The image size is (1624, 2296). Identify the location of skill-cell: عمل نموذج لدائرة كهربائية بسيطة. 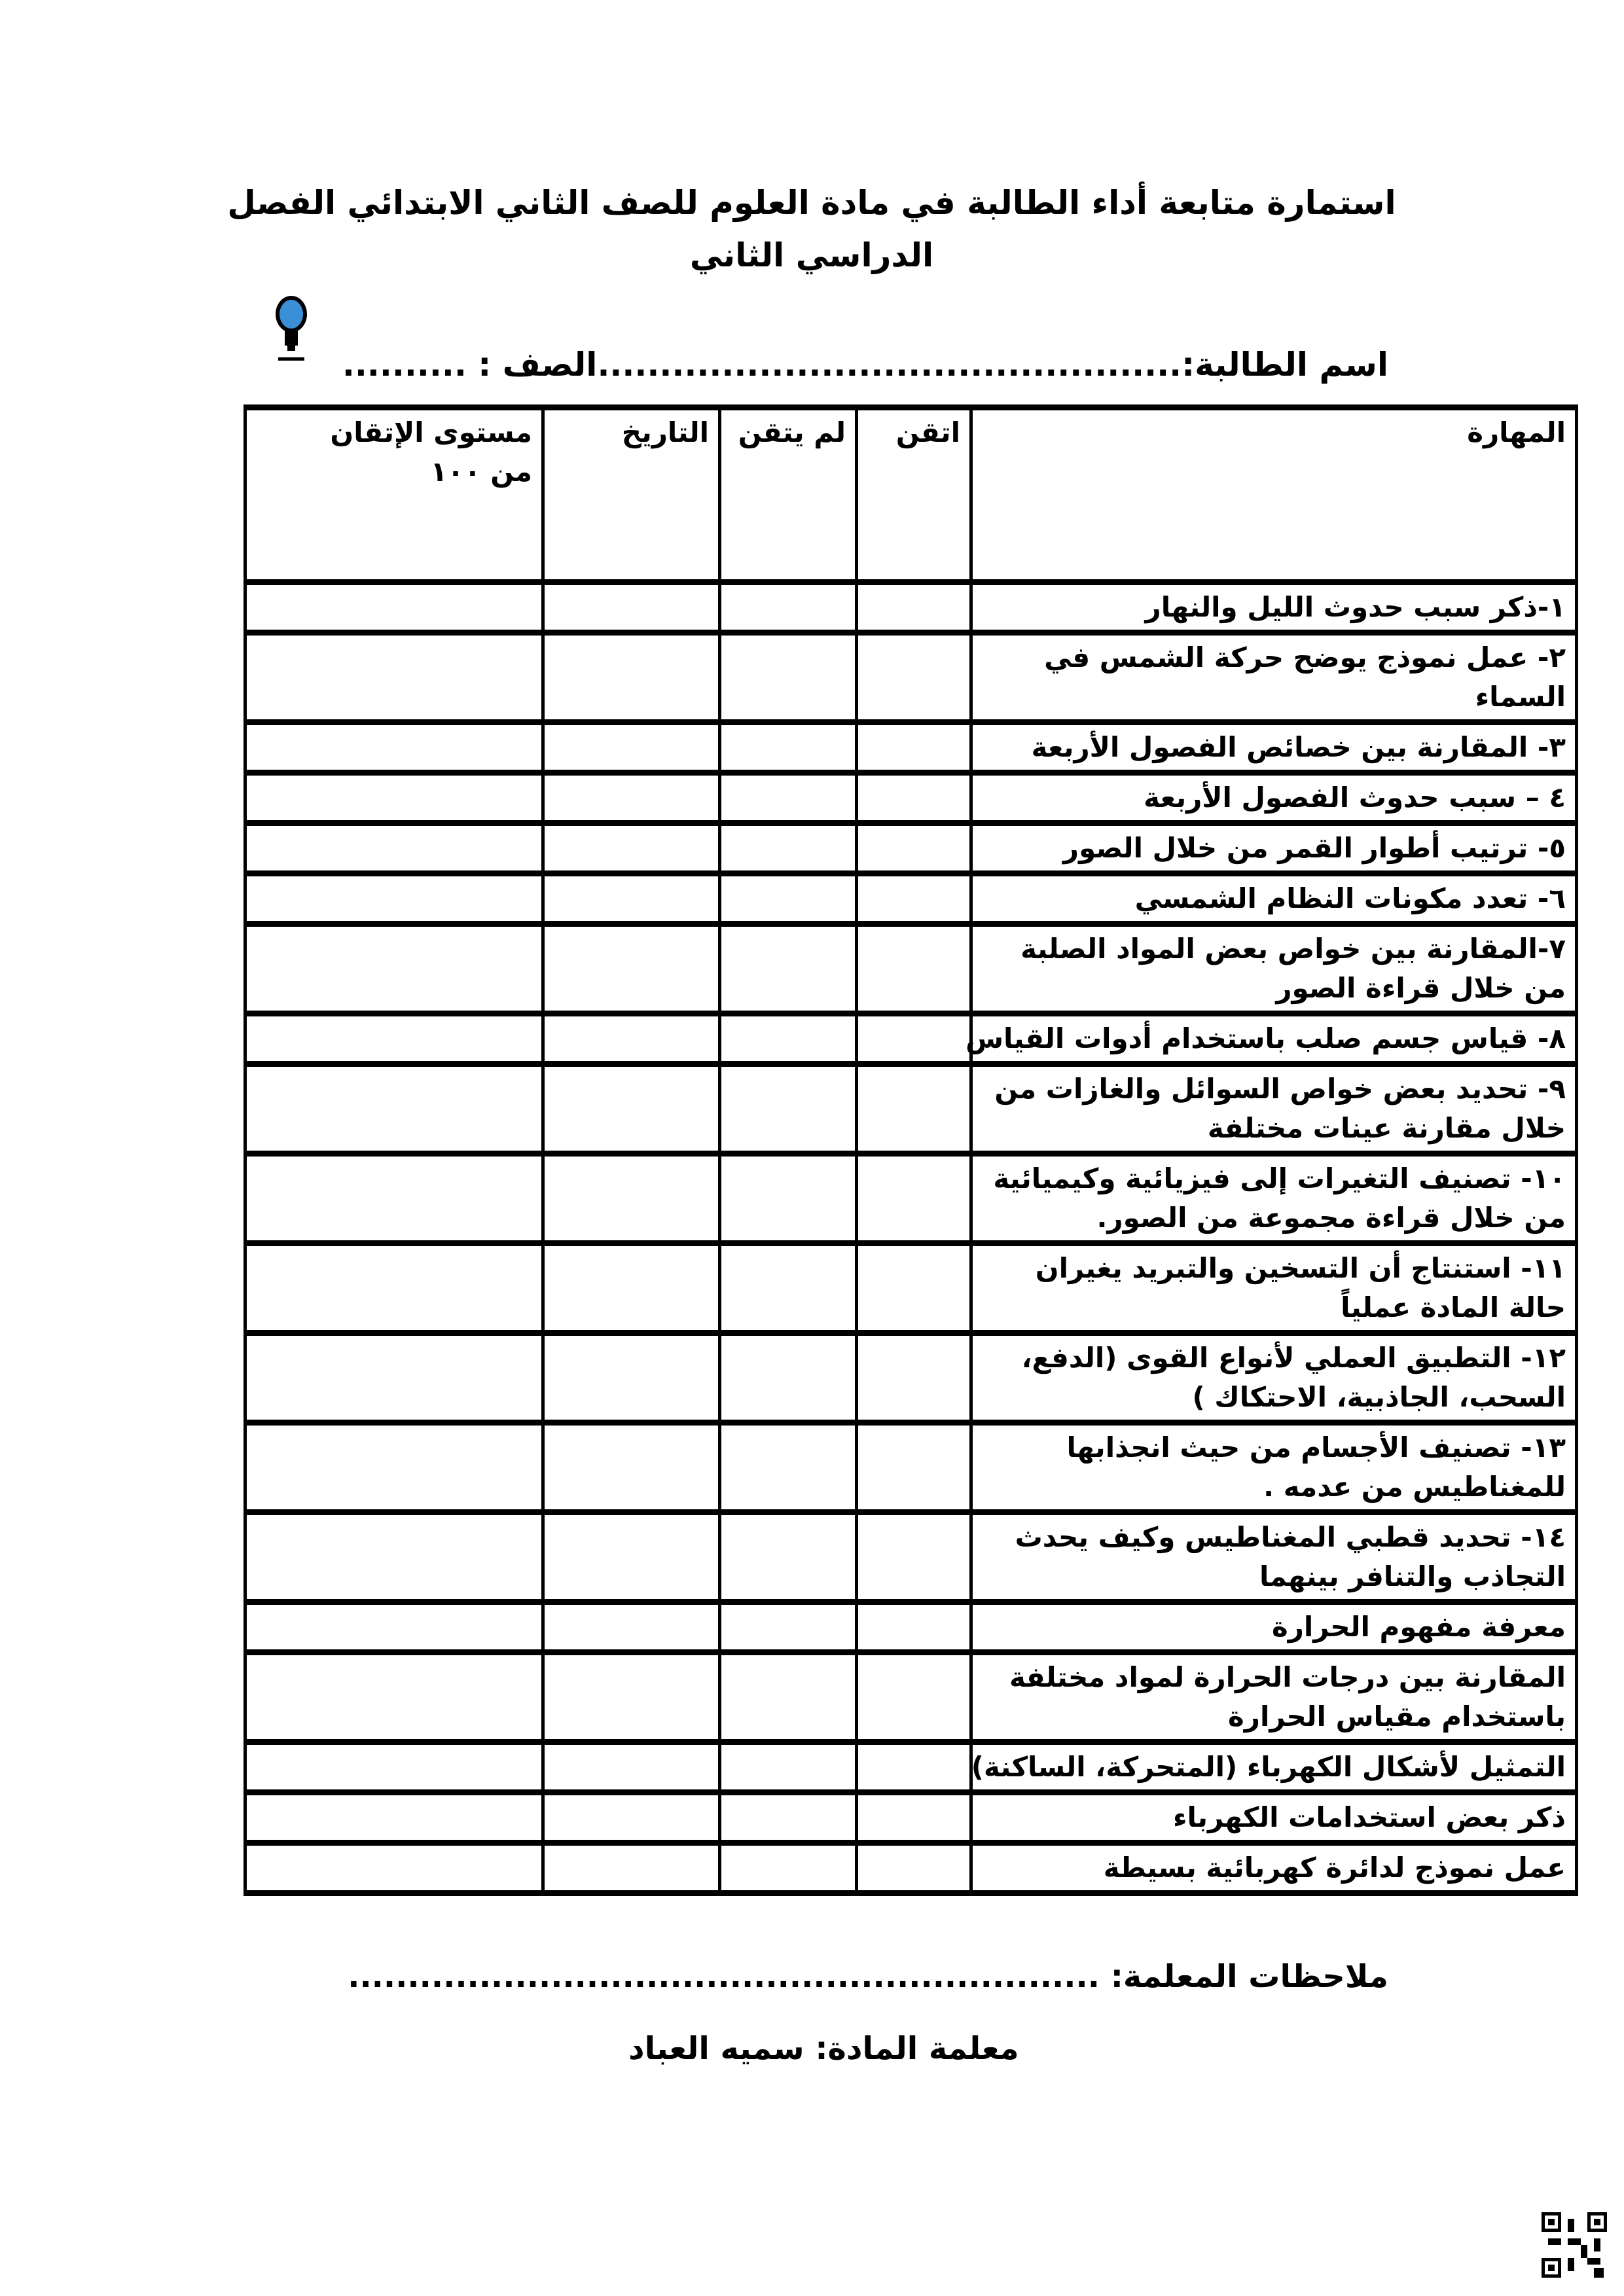
(1273, 1868).